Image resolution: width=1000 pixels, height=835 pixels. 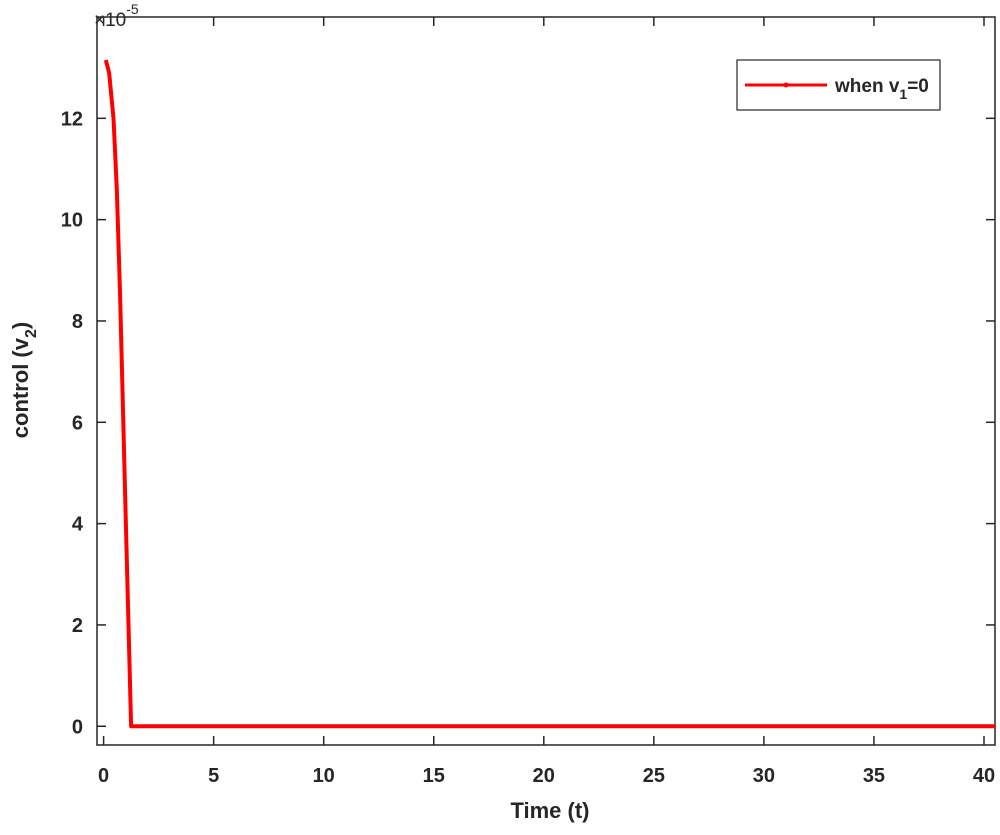 What do you see at coordinates (103, 776) in the screenshot?
I see `x-tick-label: 0` at bounding box center [103, 776].